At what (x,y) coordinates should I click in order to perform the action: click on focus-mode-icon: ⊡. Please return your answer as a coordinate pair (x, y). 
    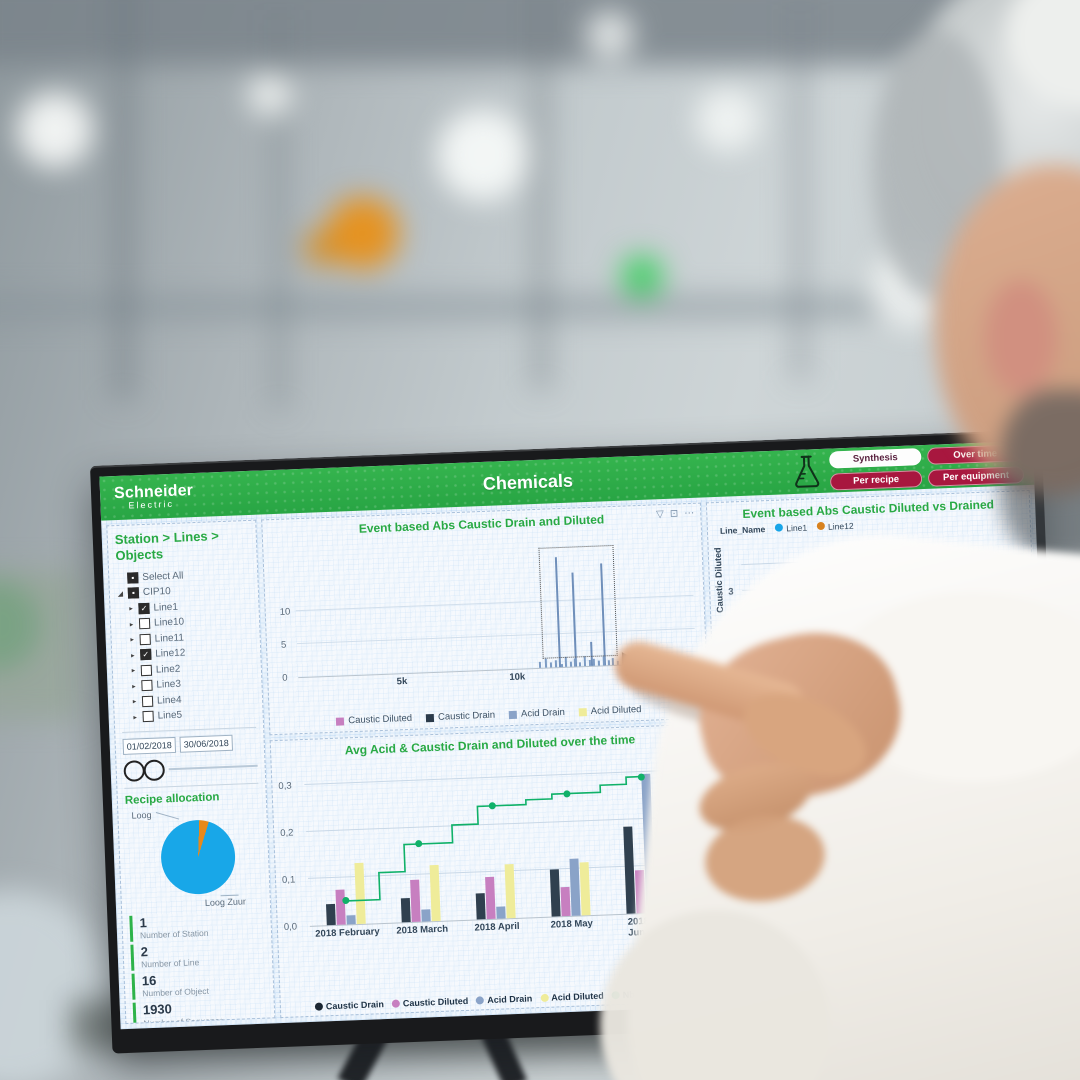
    Looking at the image, I should click on (674, 514).